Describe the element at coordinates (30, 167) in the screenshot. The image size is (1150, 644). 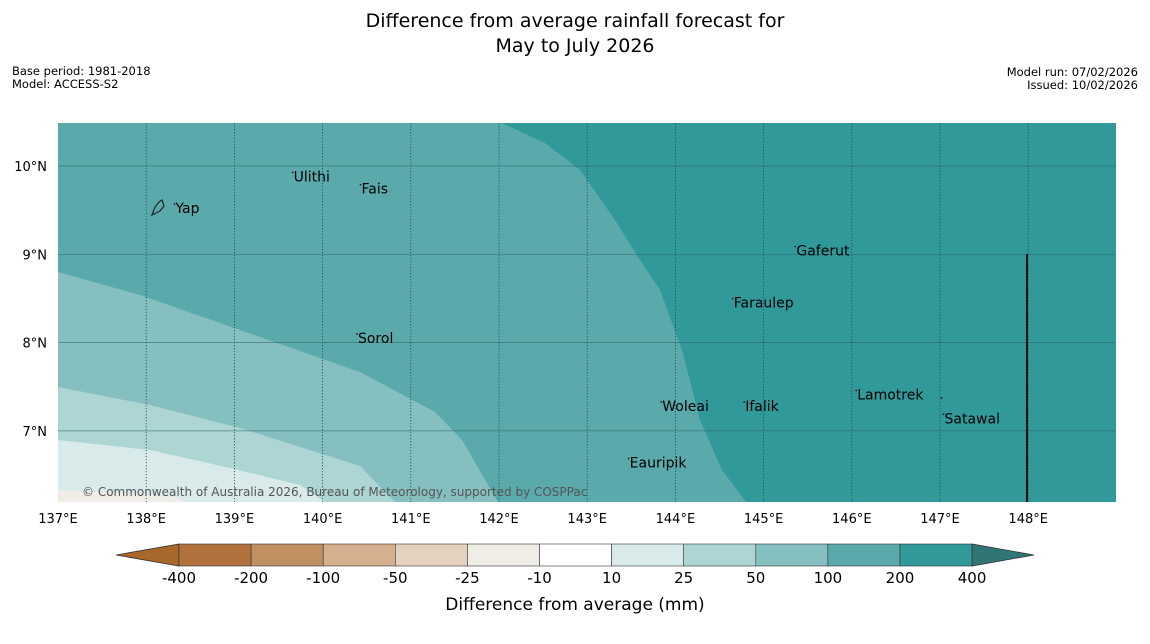
I see `lat-tick-label: 10°N` at that location.